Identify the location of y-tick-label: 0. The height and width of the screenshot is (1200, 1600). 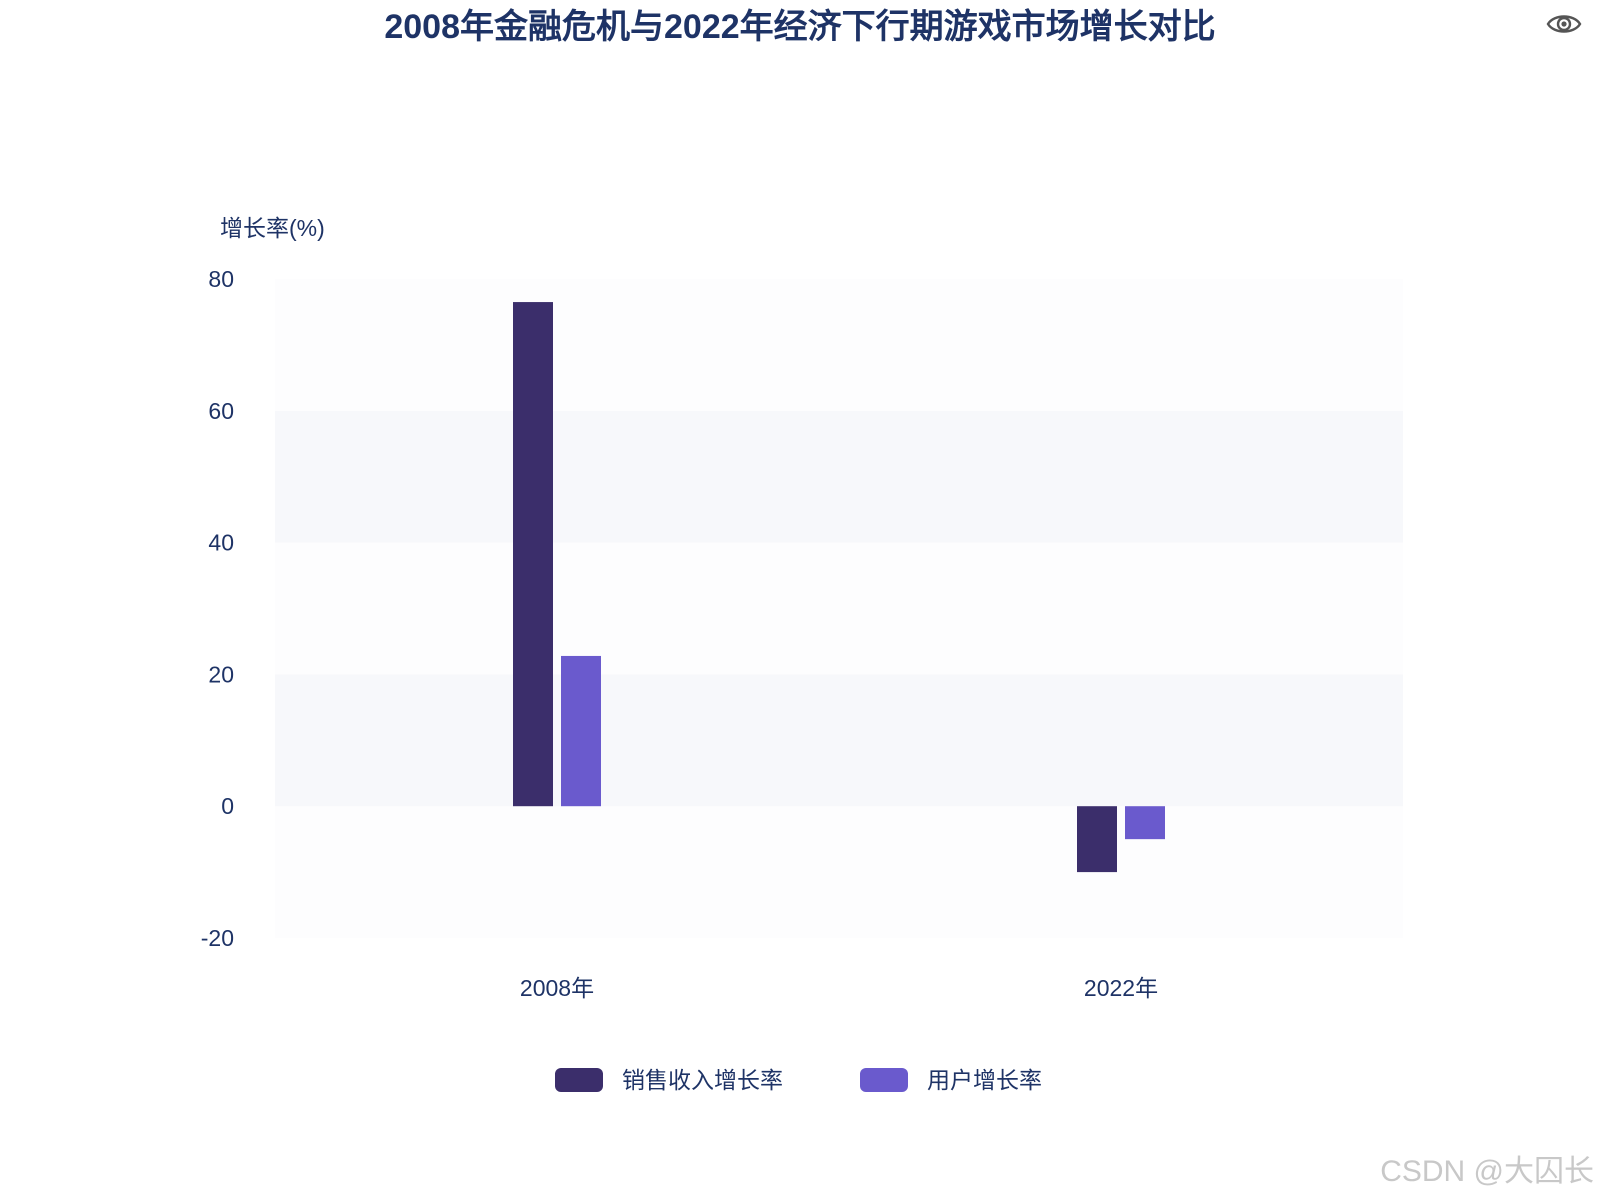
(227, 806).